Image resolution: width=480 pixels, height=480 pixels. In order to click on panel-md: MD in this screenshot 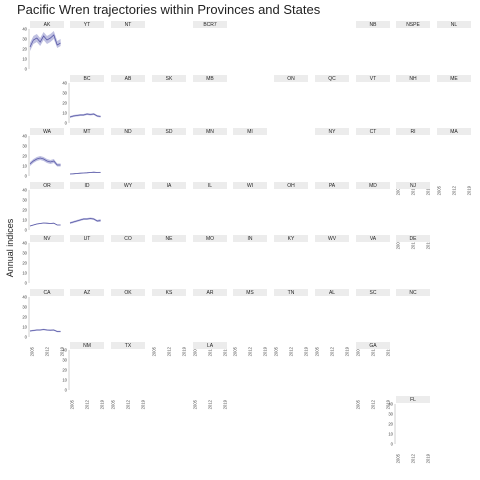, I will do `click(373, 185)`.